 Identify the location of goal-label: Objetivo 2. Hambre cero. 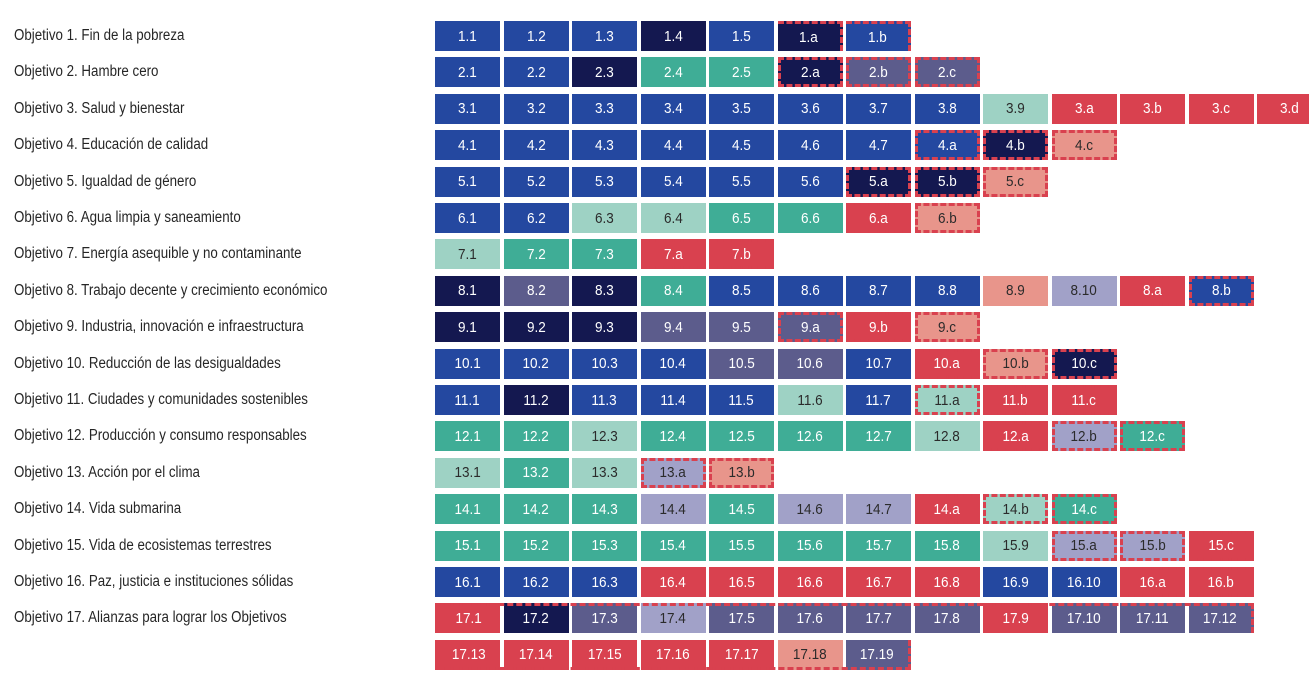
(86, 72).